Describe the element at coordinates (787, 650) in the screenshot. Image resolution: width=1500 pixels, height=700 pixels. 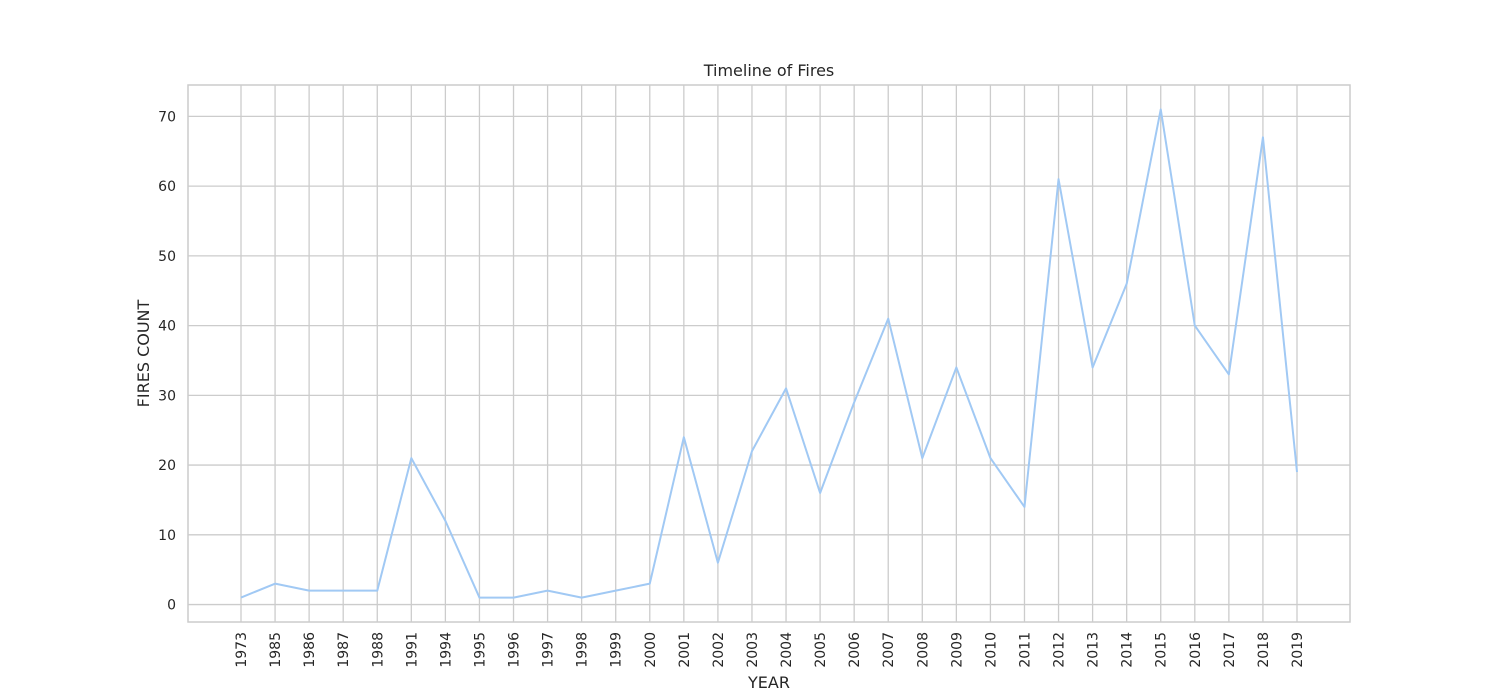
I see `x-tick-label: 2004` at that location.